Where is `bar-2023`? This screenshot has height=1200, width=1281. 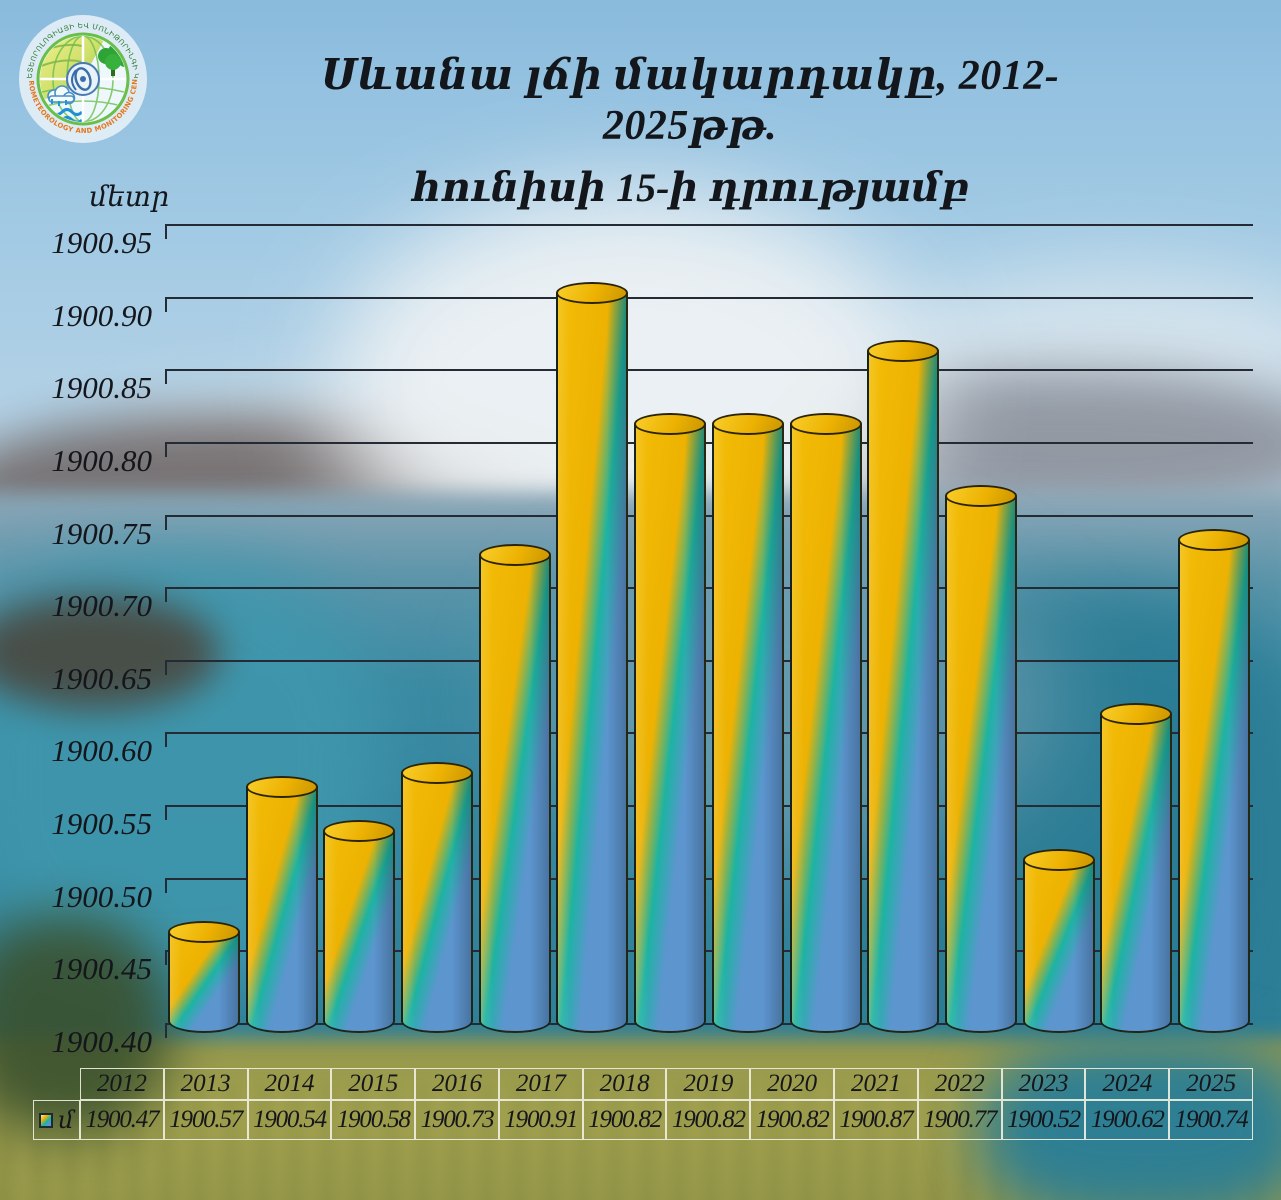
bar-2023 is located at coordinates (1058, 940).